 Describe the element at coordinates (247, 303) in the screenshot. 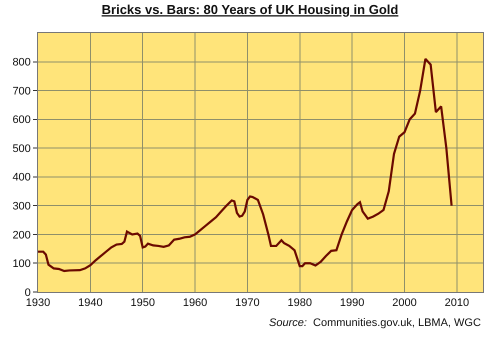

I see `x-tick-label: 1970` at that location.